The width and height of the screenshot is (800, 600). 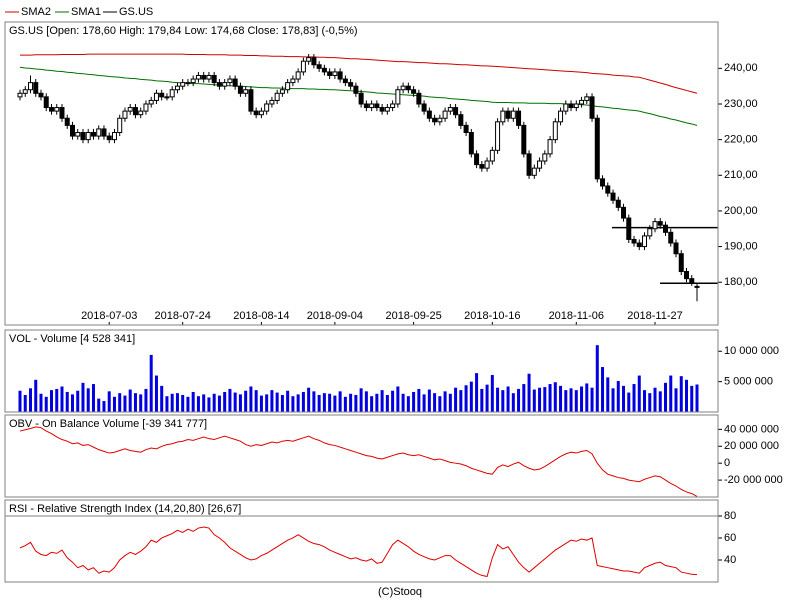 I want to click on y-tick-label: 10 000 000, so click(x=751, y=351).